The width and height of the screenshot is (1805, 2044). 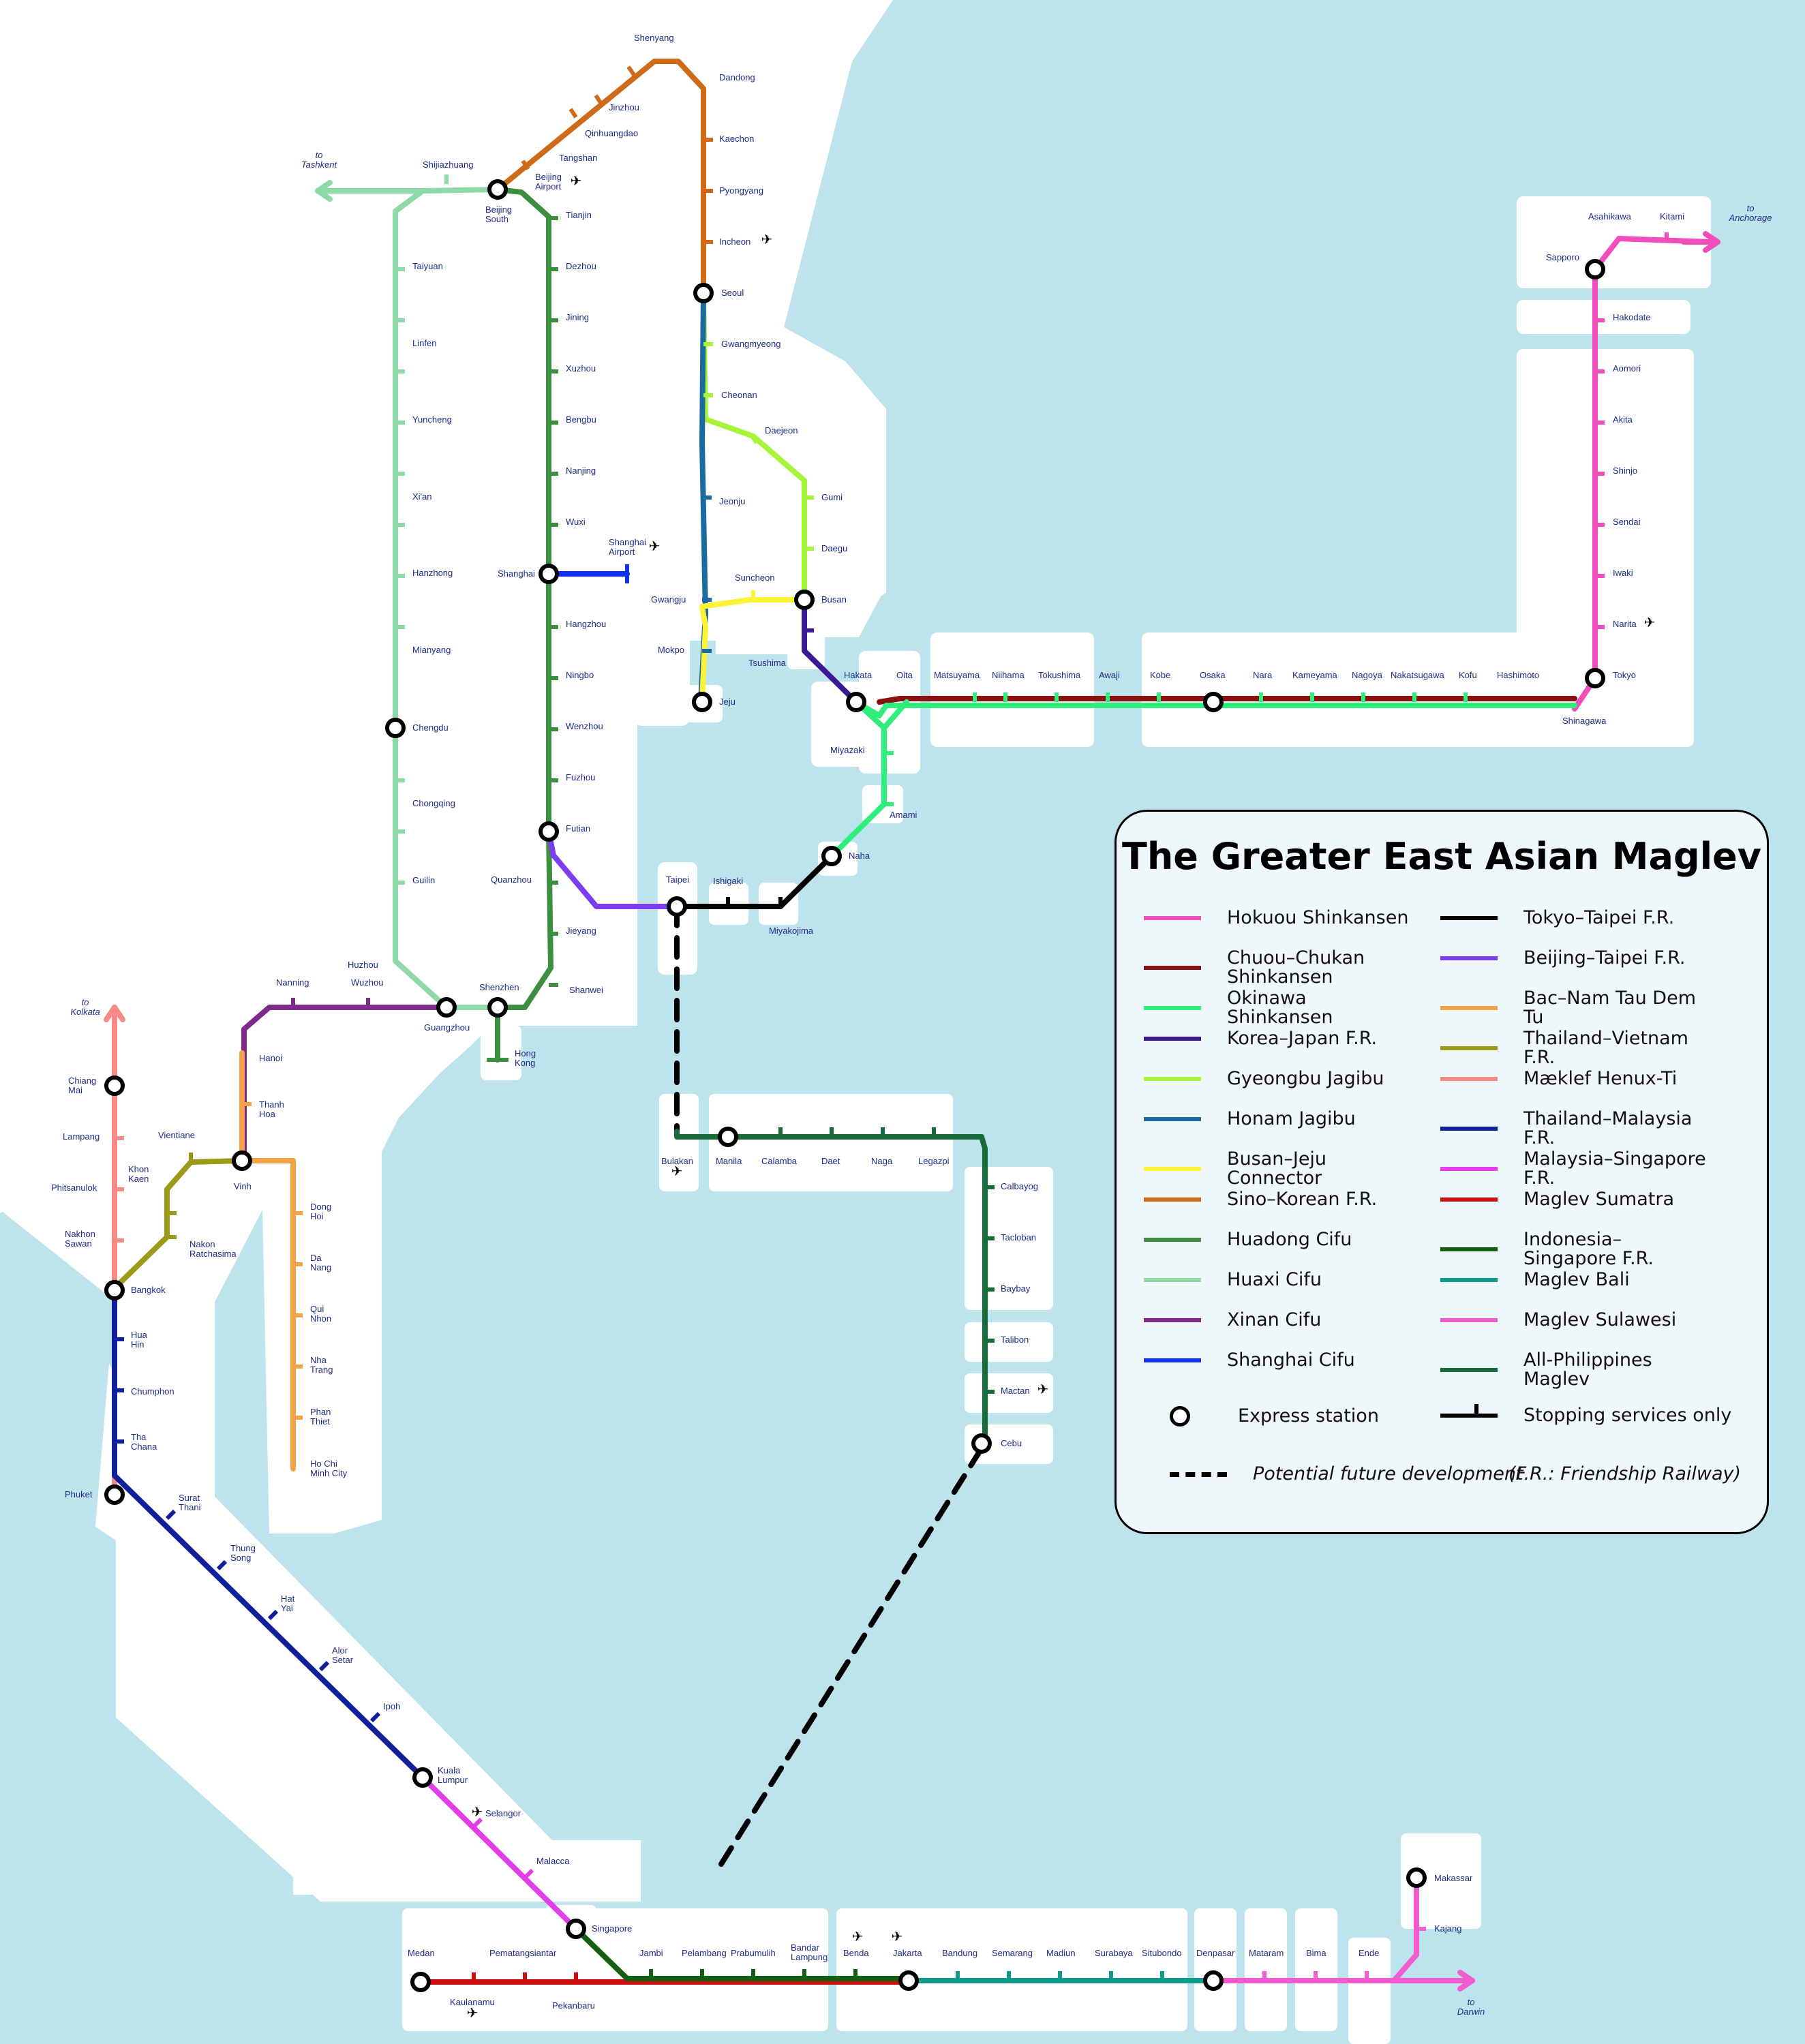 I want to click on station-label: Nakon Ratchasima, so click(x=213, y=1249).